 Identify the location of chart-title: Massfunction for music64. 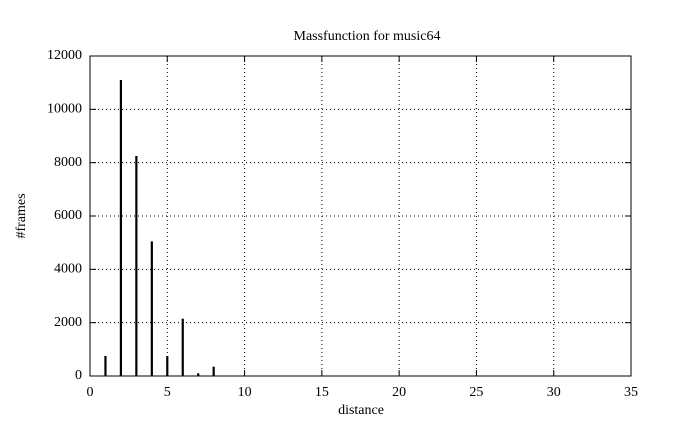
(367, 36).